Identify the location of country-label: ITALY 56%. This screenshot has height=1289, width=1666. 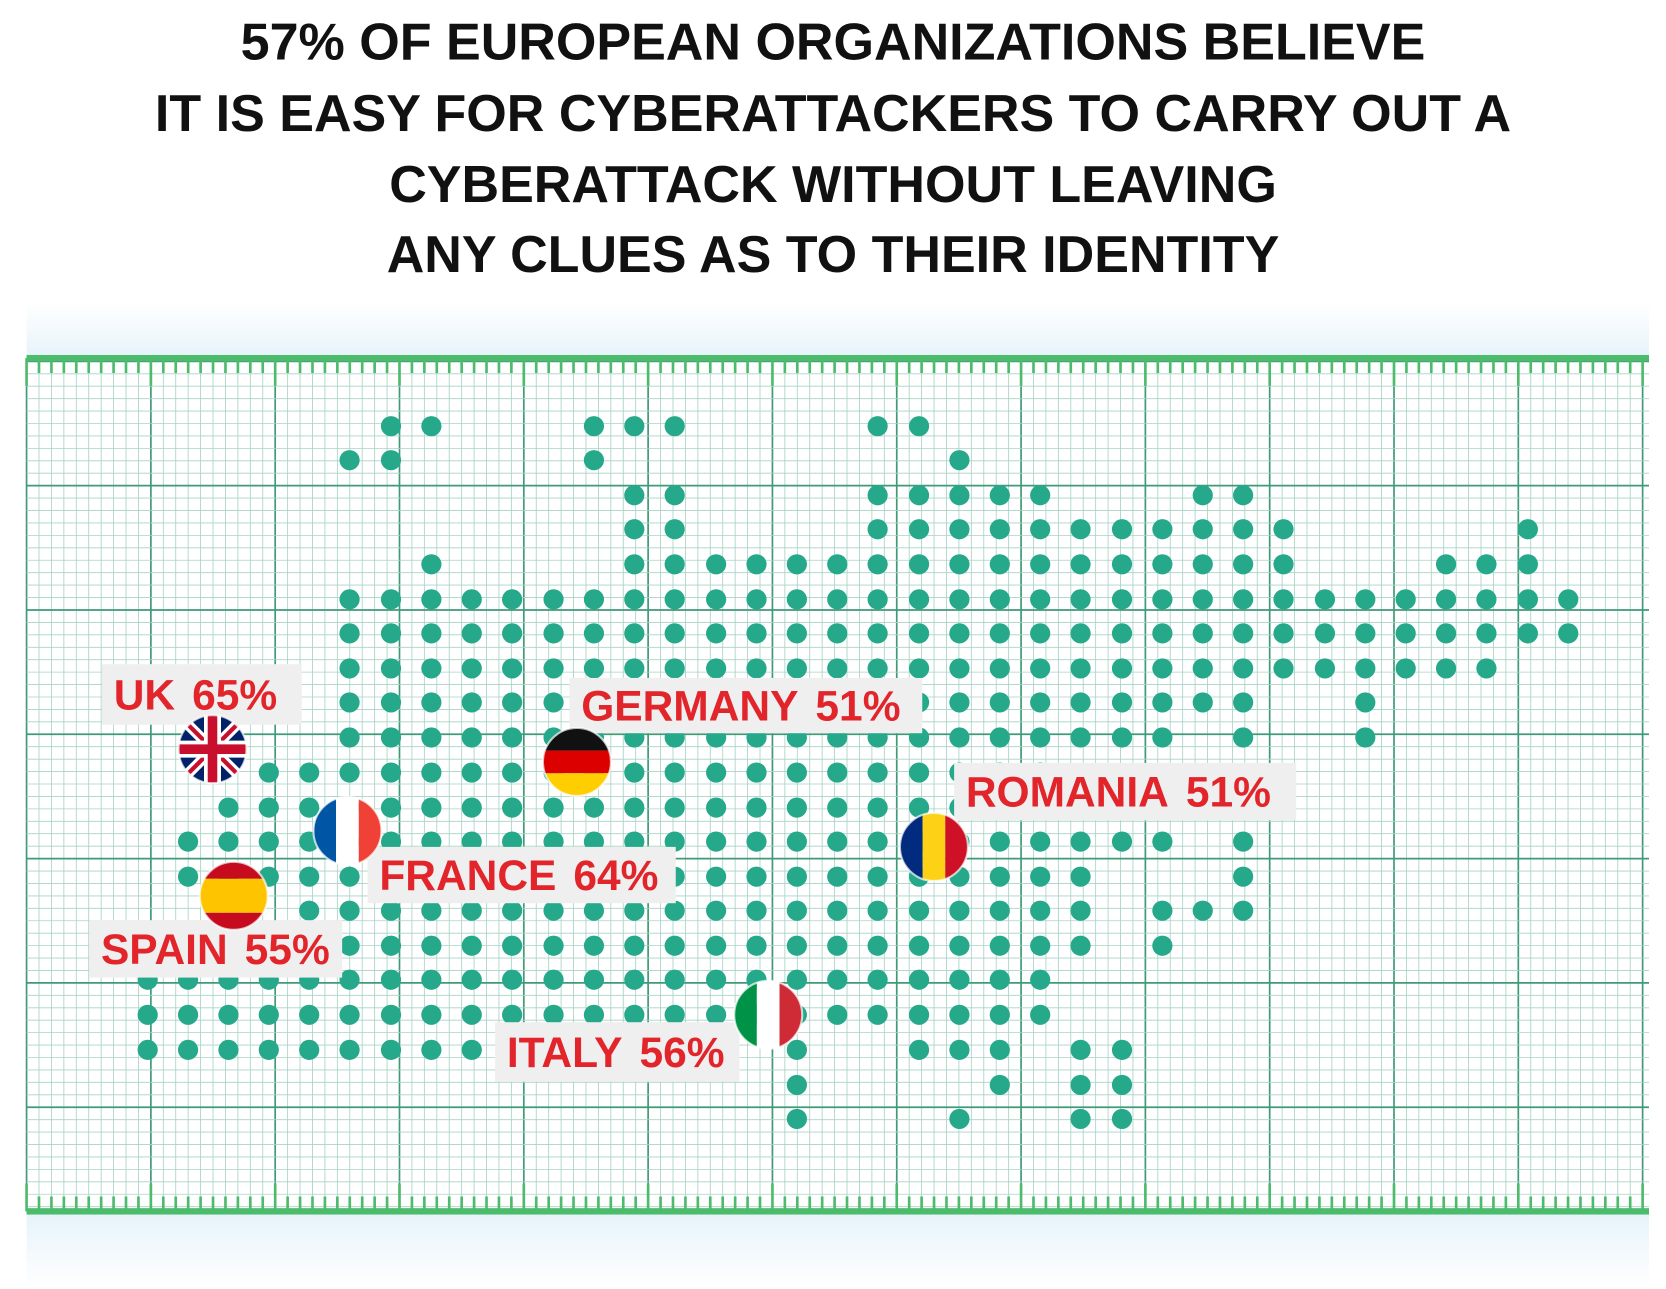
(616, 1053).